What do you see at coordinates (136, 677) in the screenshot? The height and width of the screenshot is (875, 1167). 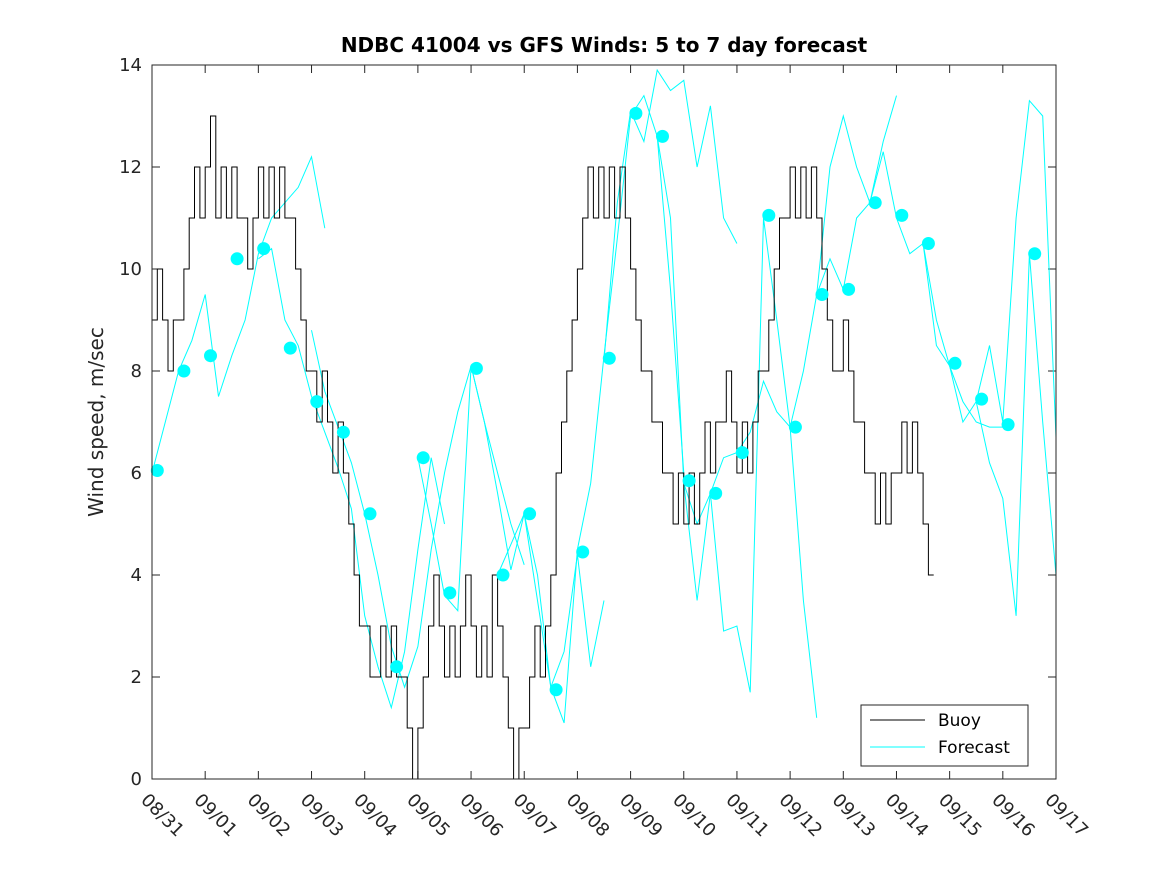 I see `y-tick-label: 2` at bounding box center [136, 677].